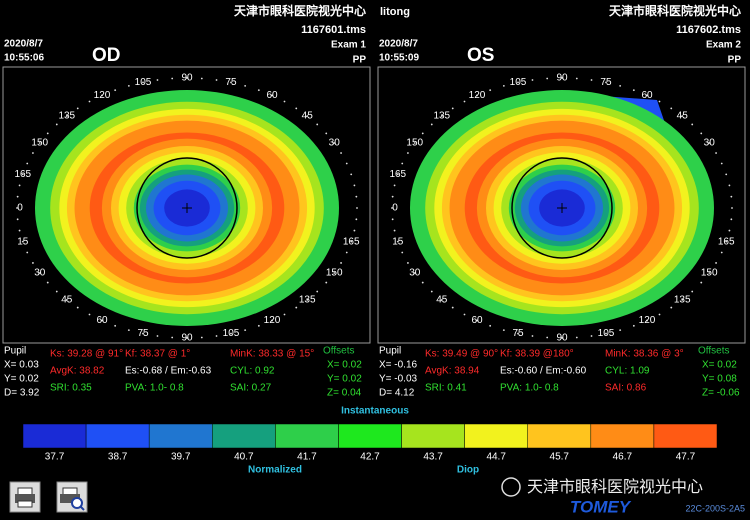 The width and height of the screenshot is (750, 520). I want to click on print-preview-button, so click(72, 497).